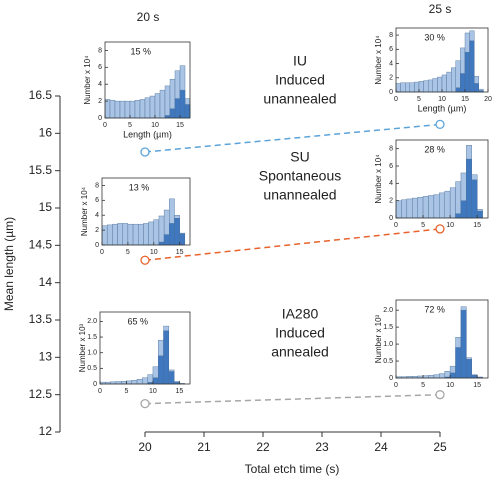 Image resolution: width=500 pixels, height=480 pixels. What do you see at coordinates (440, 447) in the screenshot?
I see `x-tick-label: 25` at bounding box center [440, 447].